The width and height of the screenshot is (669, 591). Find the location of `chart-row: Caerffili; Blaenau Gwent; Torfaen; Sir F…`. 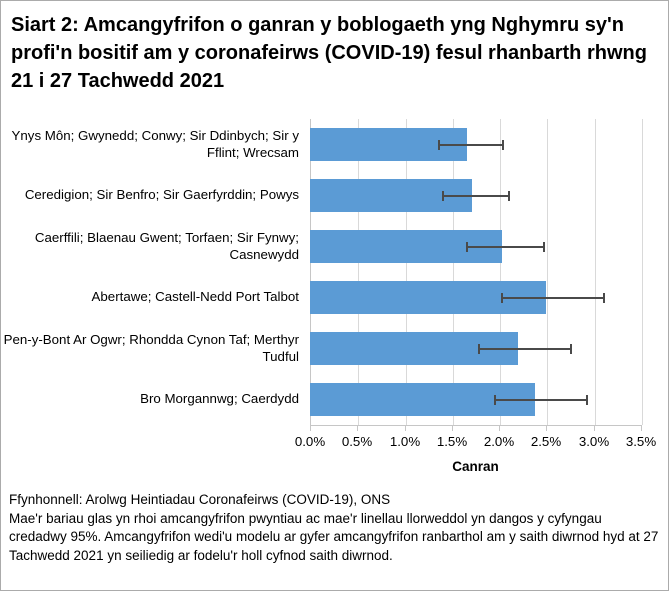

chart-row: Caerffili; Blaenau Gwent; Torfaen; Sir F… is located at coordinates (334, 246).